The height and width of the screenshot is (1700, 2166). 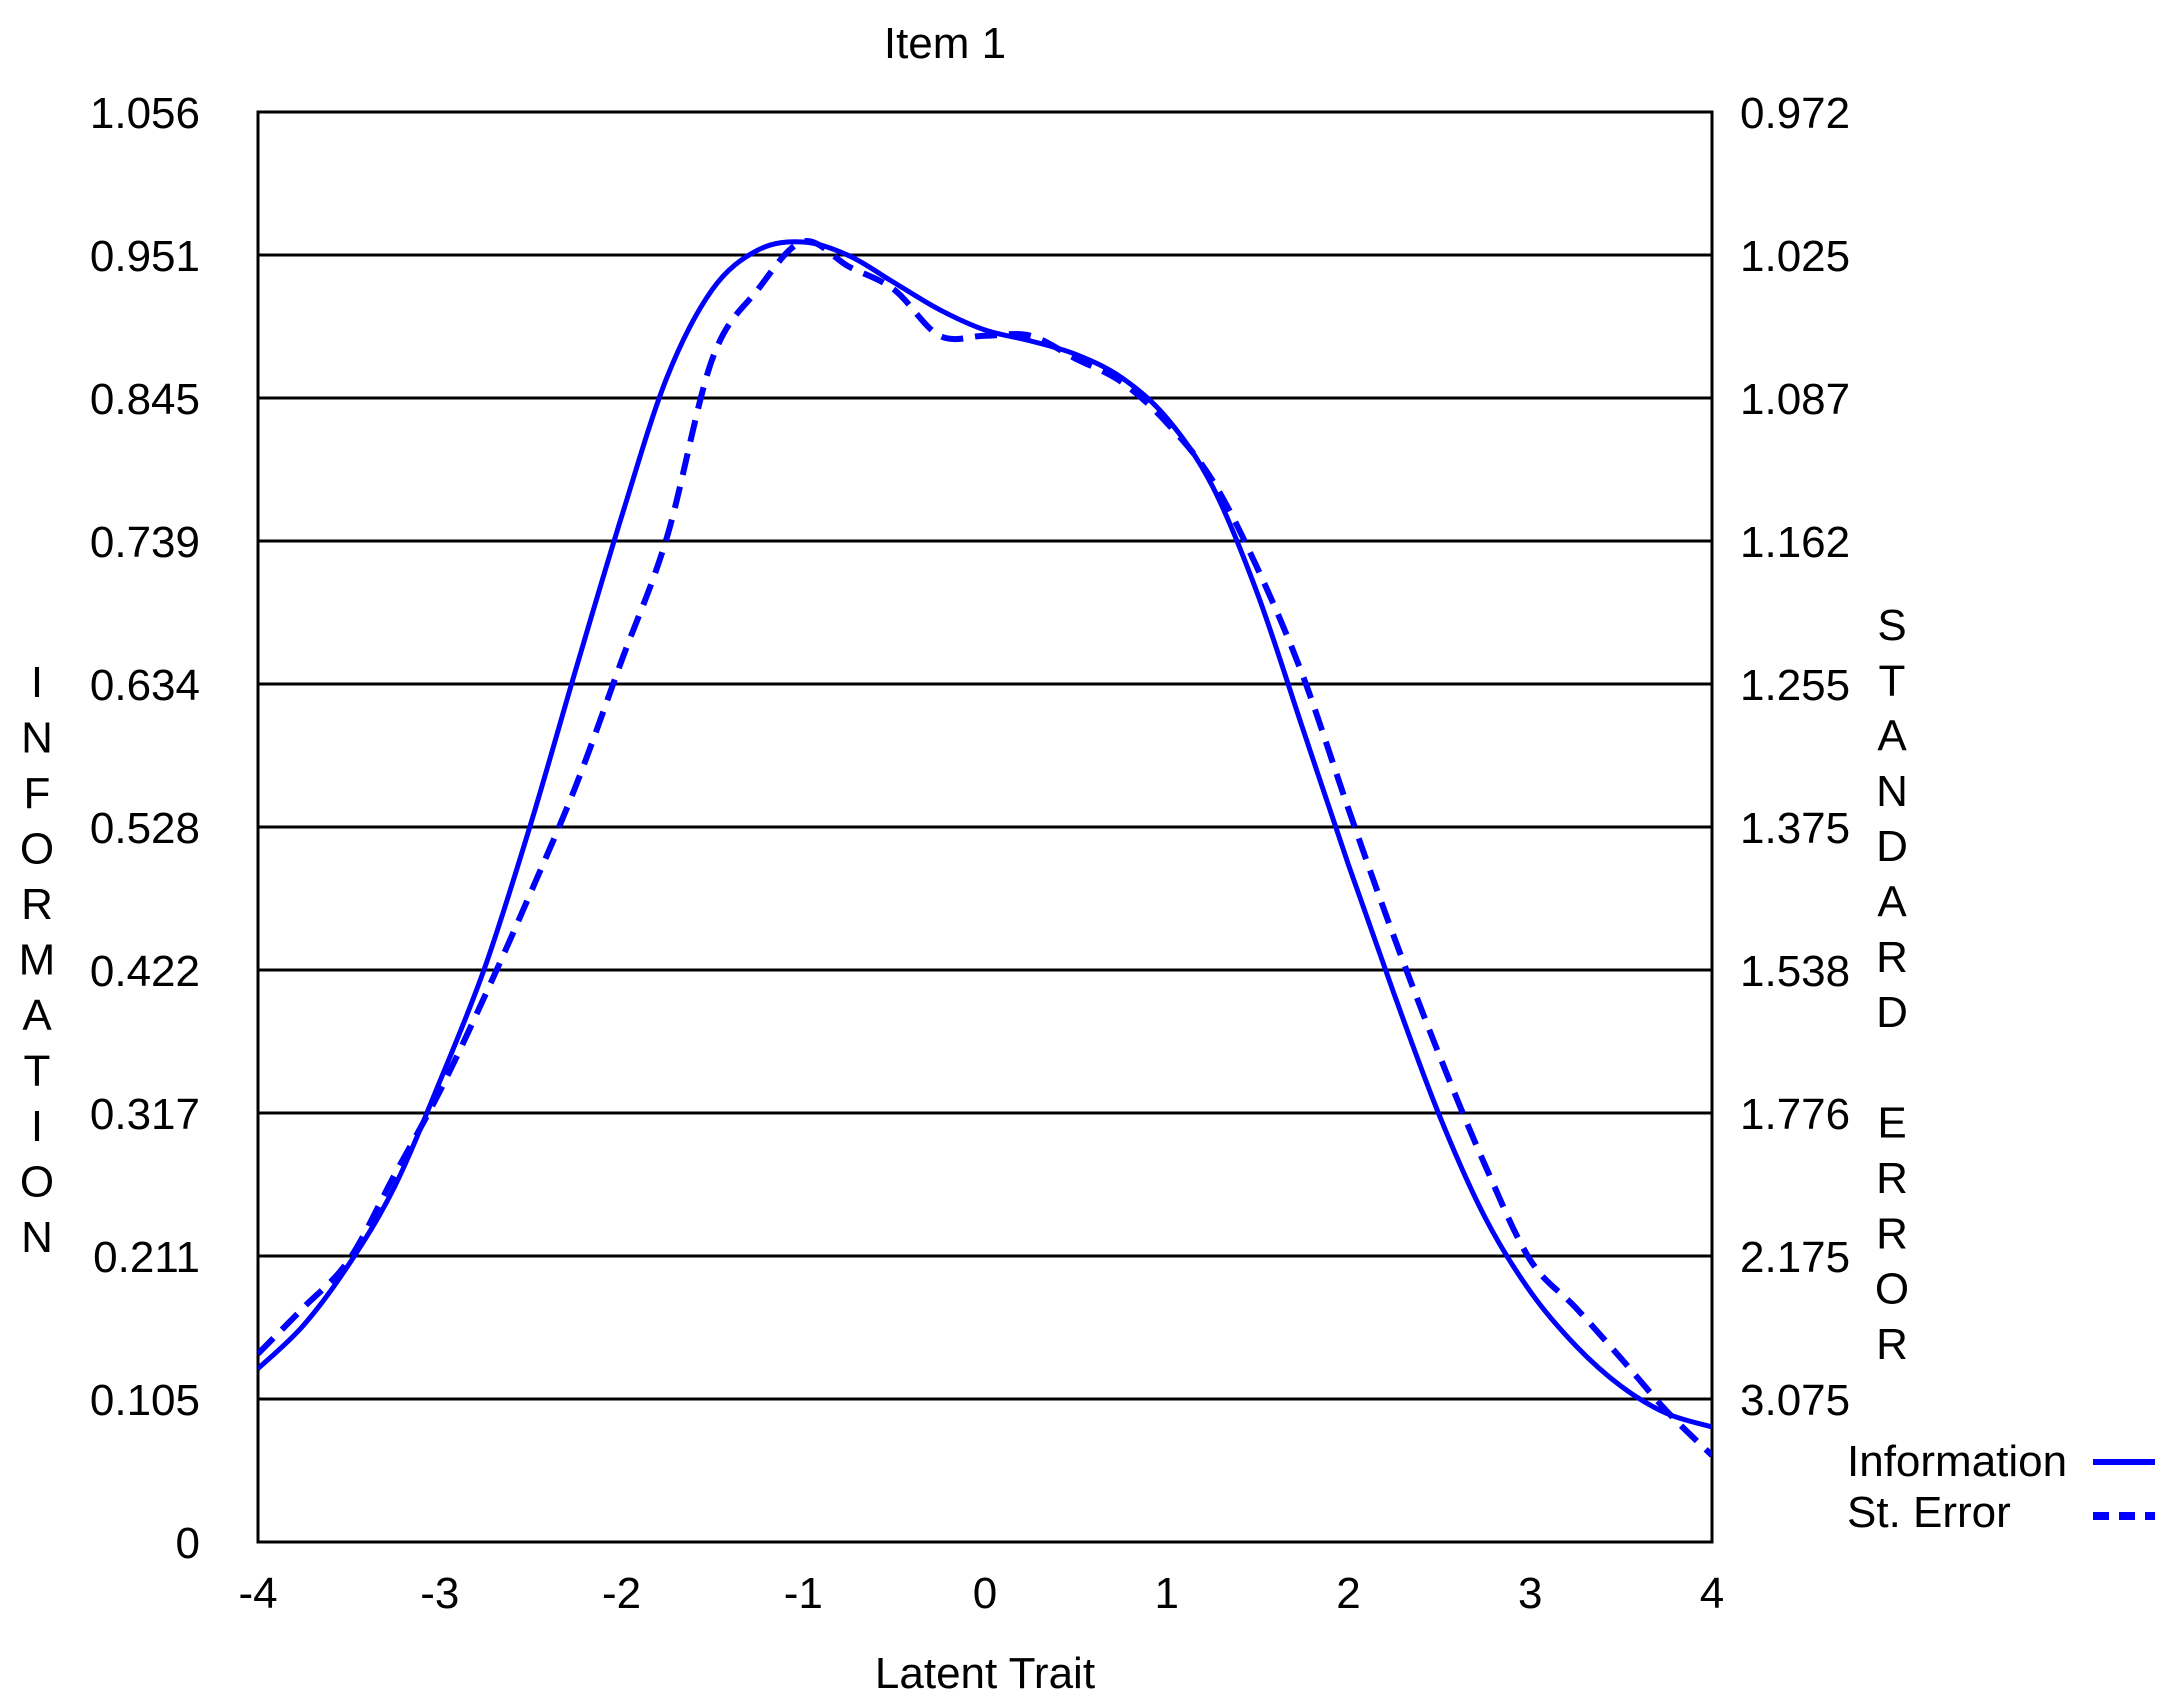 What do you see at coordinates (1167, 1593) in the screenshot?
I see `x-tick-label: 1` at bounding box center [1167, 1593].